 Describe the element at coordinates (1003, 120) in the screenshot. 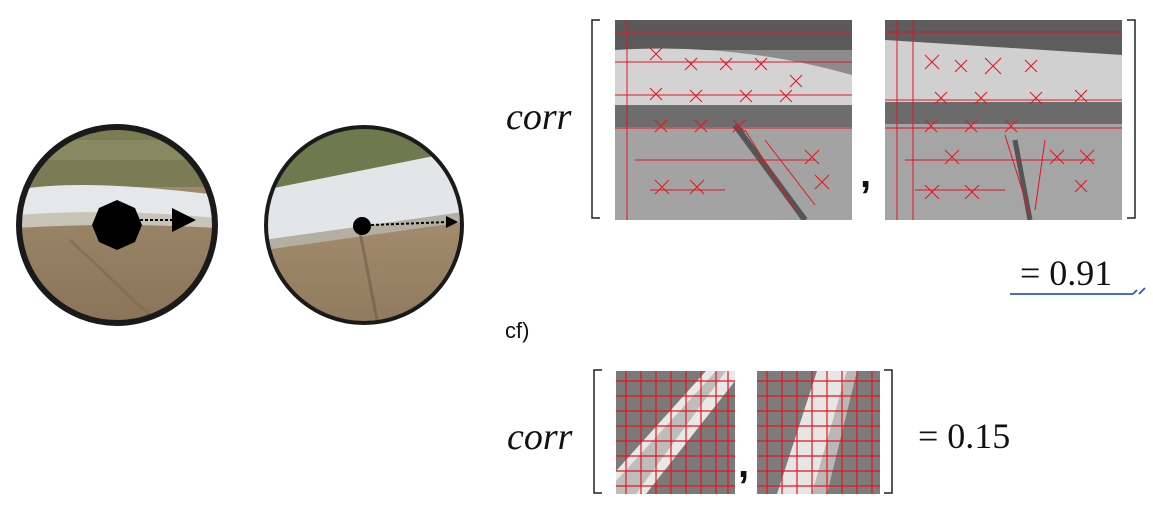

I see `feature-patch-top-right` at that location.